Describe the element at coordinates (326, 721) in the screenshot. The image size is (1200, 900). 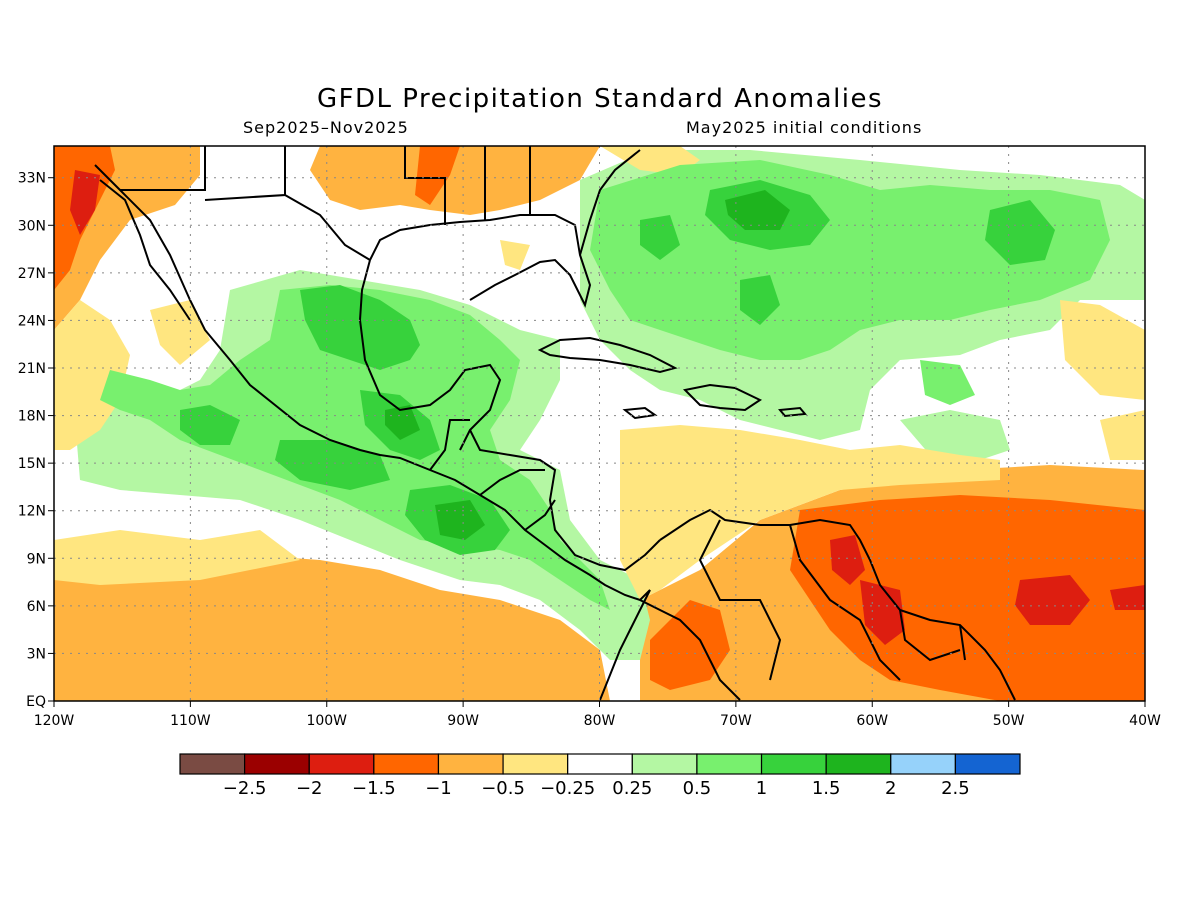
I see `lon-tick-label: 100W` at that location.